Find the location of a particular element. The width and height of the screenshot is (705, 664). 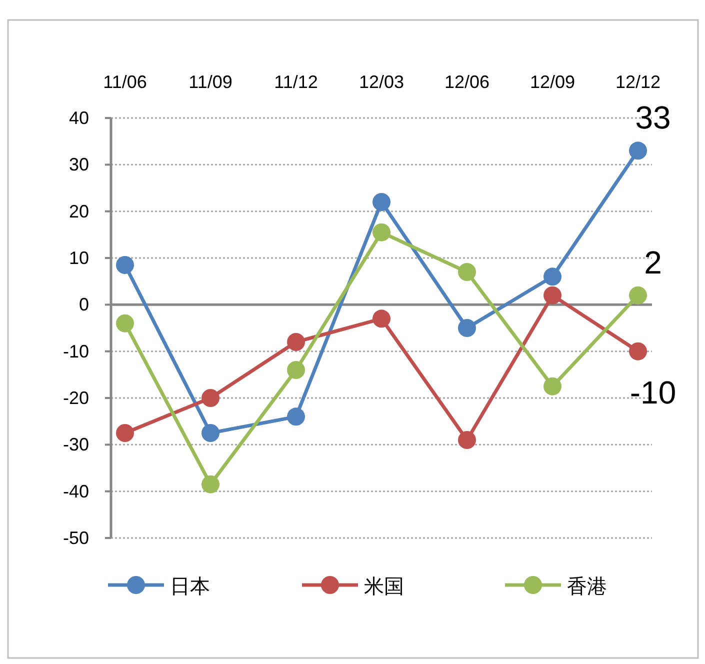

legend-item: 日本 is located at coordinates (159, 587).